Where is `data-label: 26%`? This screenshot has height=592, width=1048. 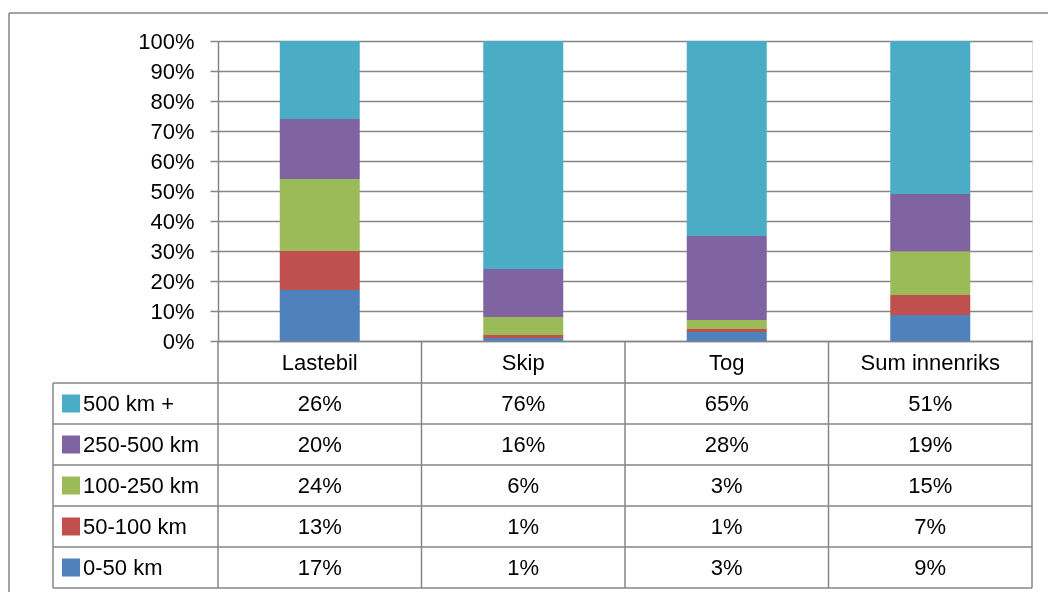 data-label: 26% is located at coordinates (319, 403).